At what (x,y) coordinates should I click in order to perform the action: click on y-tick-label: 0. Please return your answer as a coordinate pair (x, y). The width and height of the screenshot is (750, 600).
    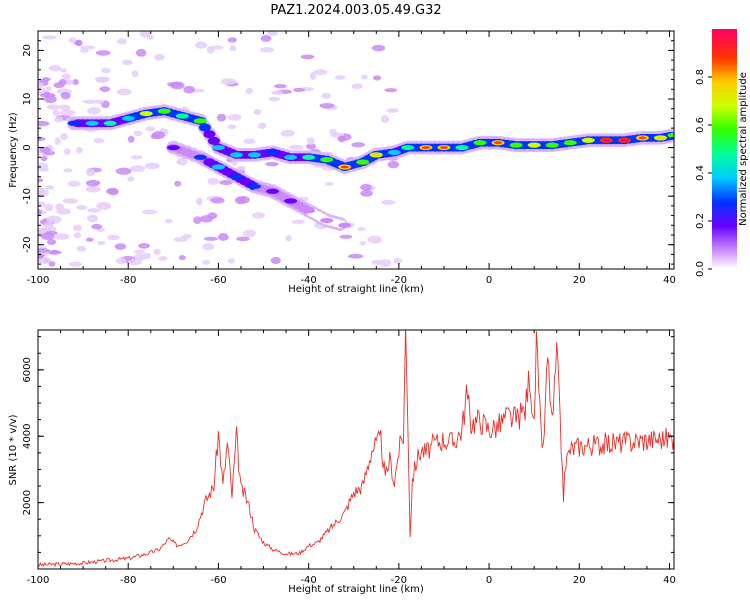
    Looking at the image, I should click on (27, 147).